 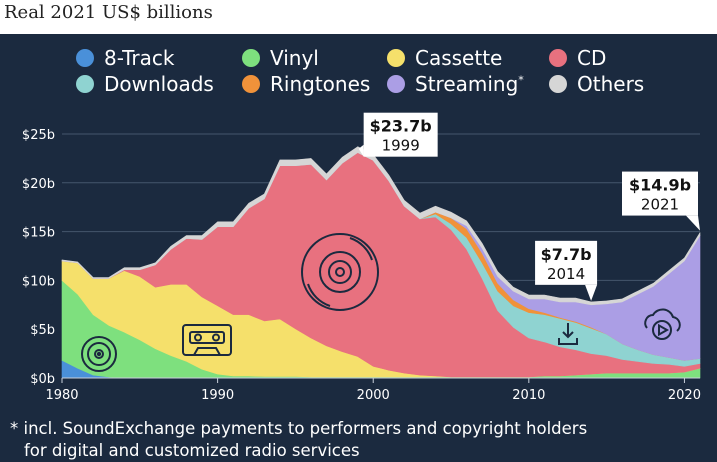 What do you see at coordinates (469, 84) in the screenshot?
I see `legend-label-streaming: Streaming*` at bounding box center [469, 84].